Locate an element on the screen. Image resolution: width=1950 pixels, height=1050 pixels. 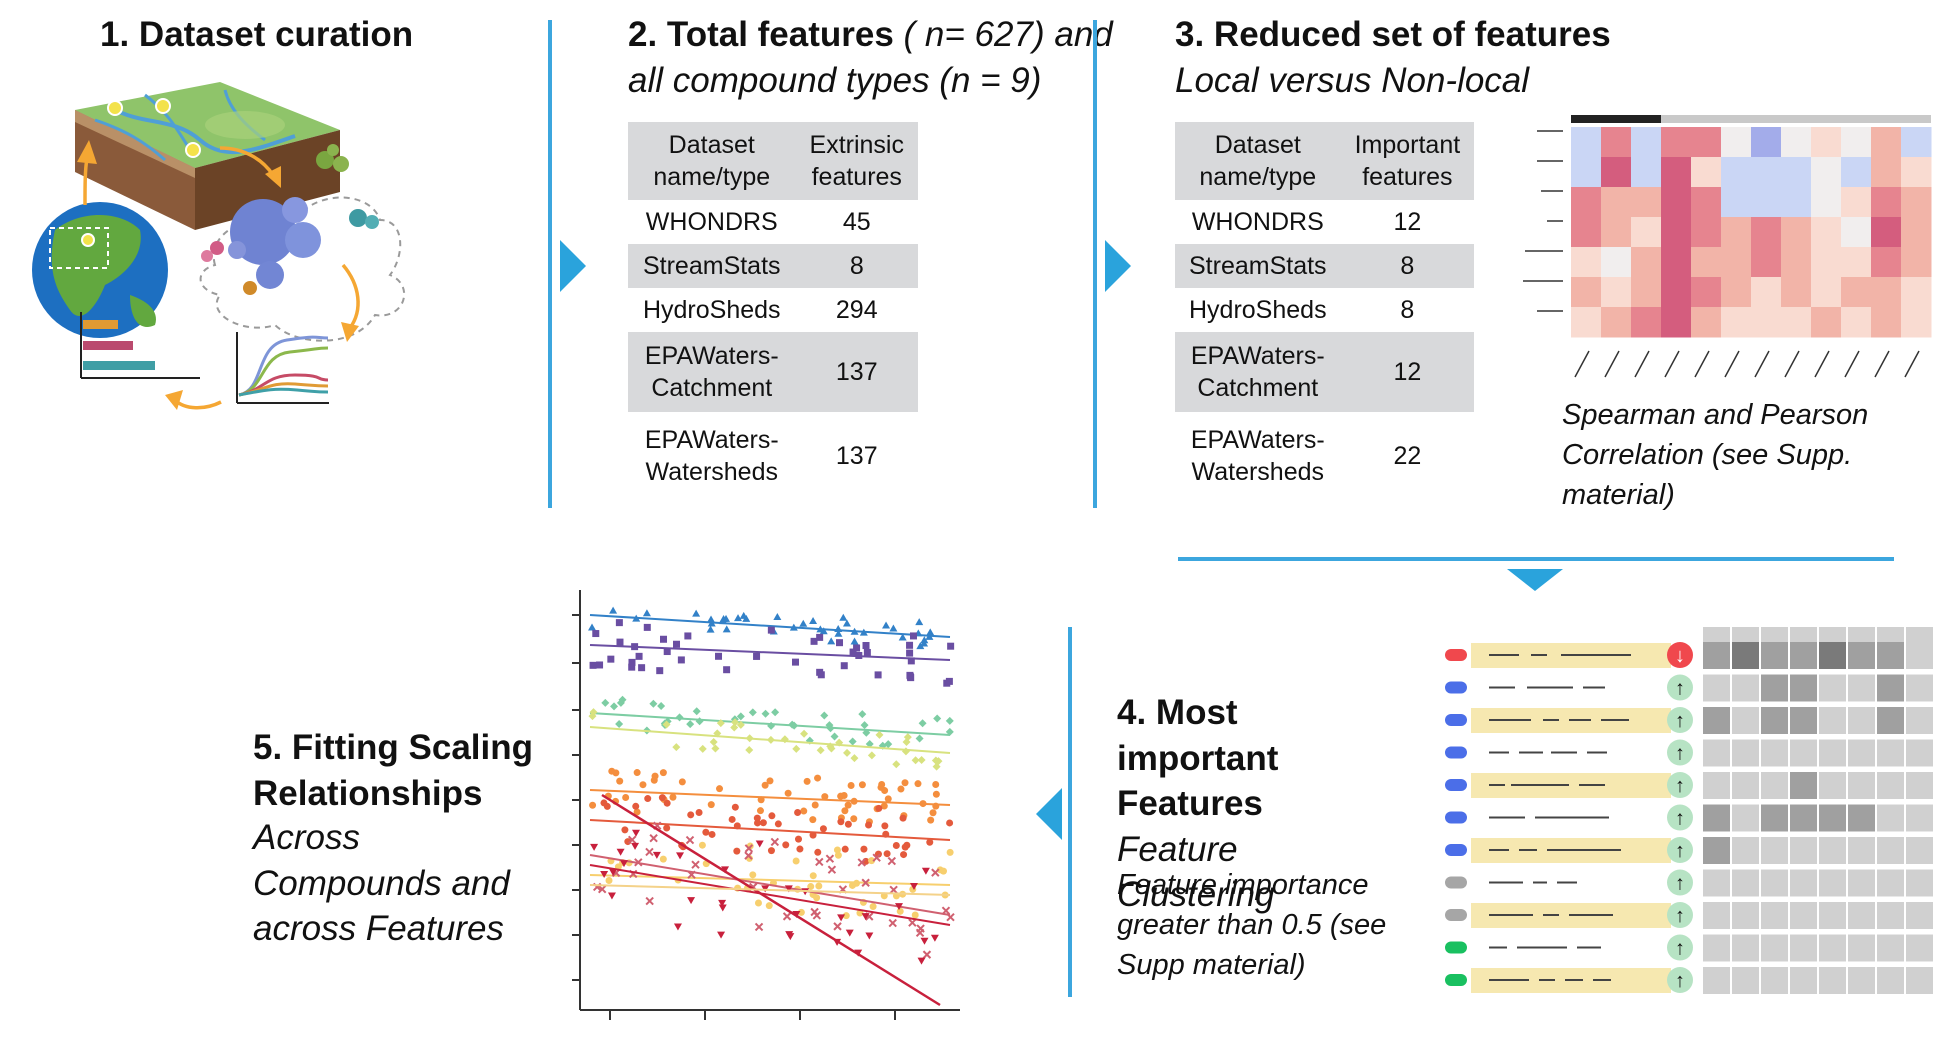
heatmap-col-label is located at coordinates (1582, 364).